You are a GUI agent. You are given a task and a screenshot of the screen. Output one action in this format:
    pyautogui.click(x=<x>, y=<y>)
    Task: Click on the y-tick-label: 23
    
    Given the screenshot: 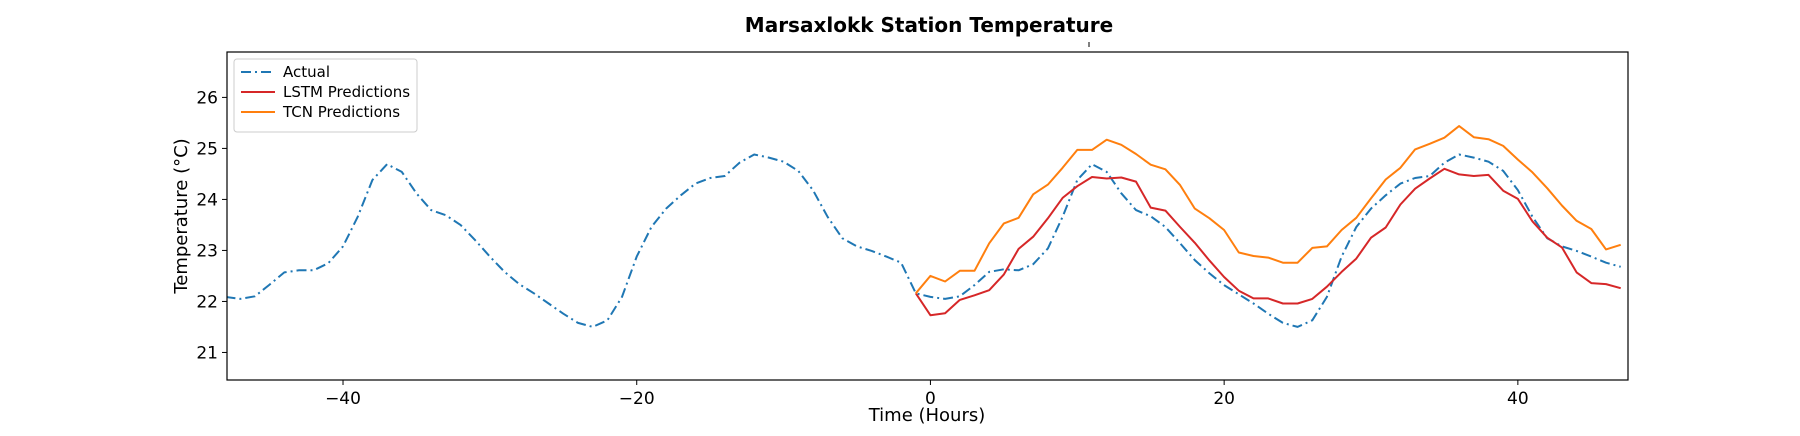 What is the action you would take?
    pyautogui.click(x=207, y=251)
    